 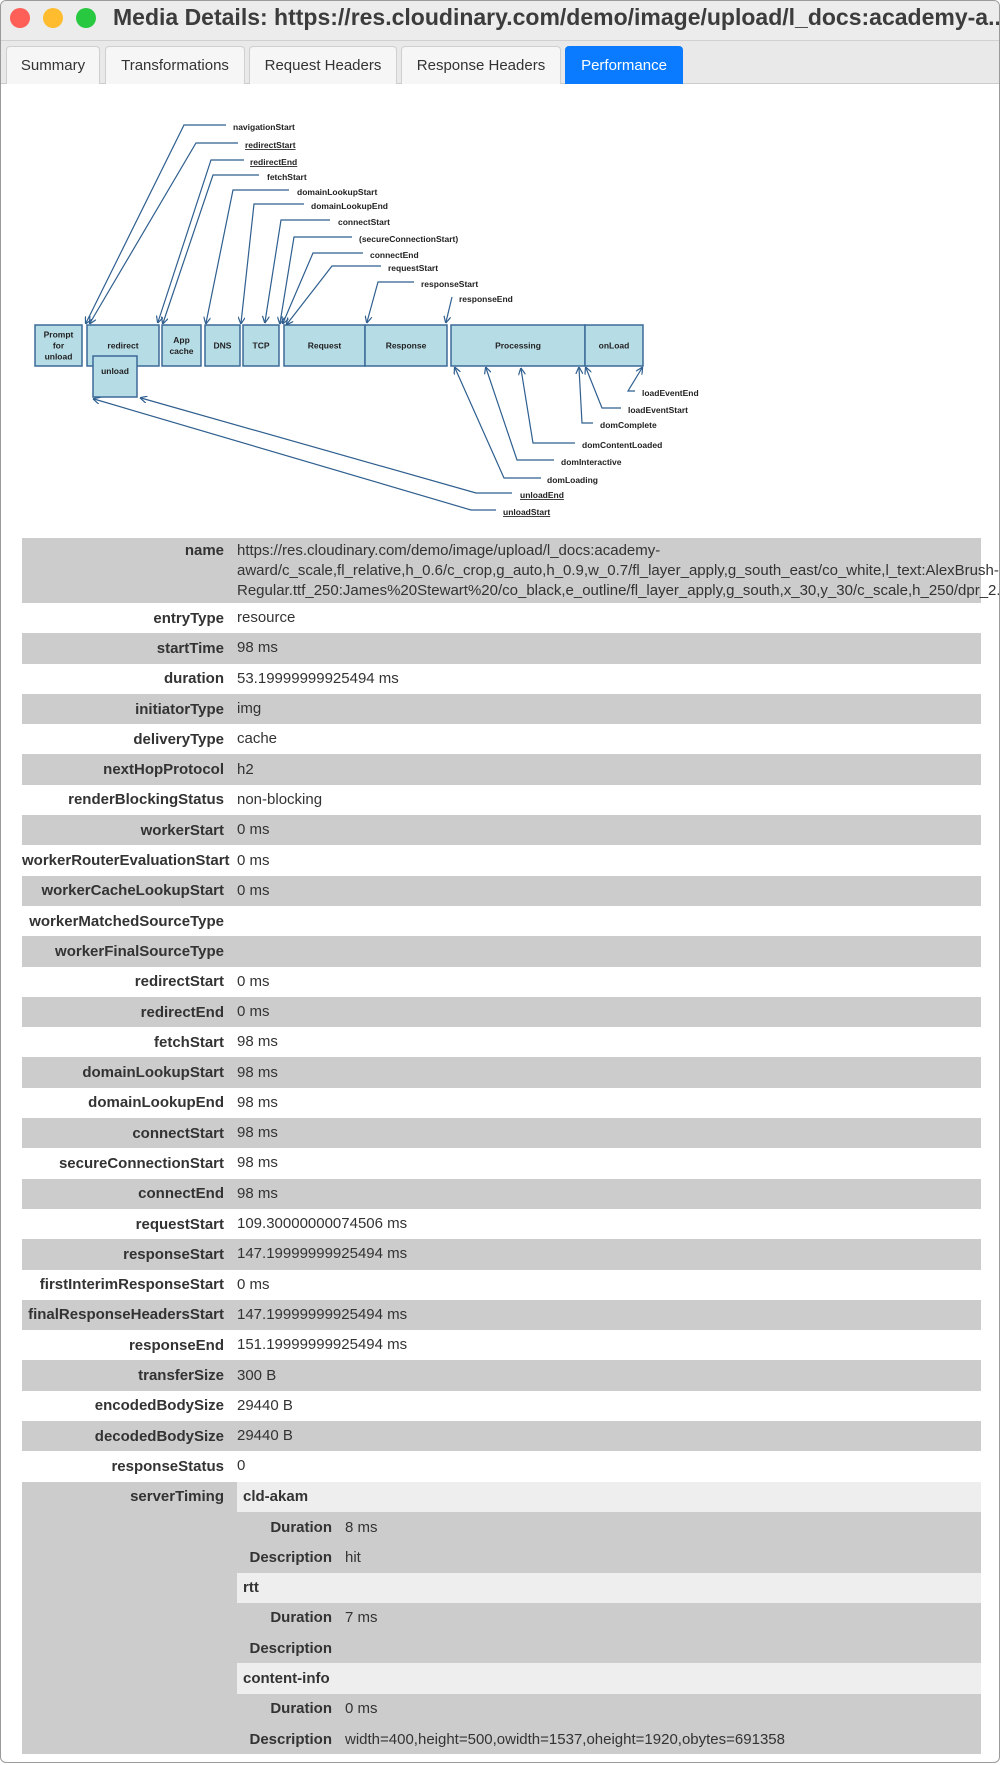 I want to click on tab-performance: Performance, so click(x=624, y=65).